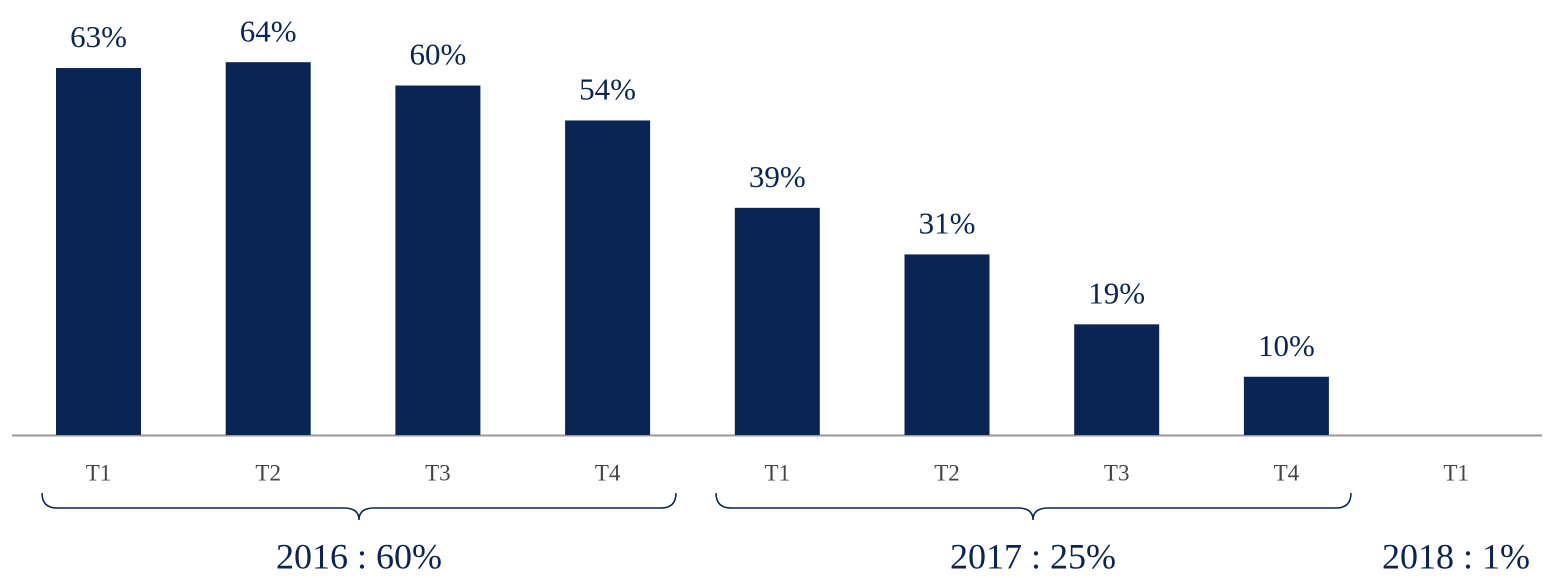 The width and height of the screenshot is (1552, 578). I want to click on group-label: 2016 : 60%, so click(359, 556).